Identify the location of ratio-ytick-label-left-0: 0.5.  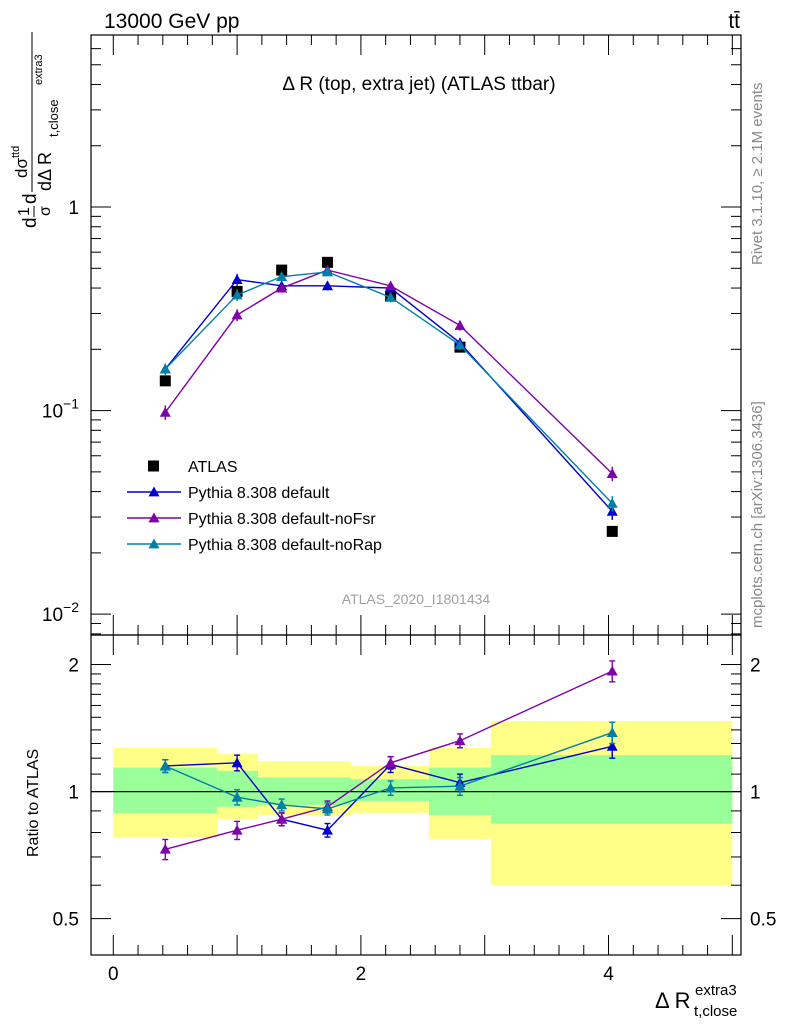
(66, 920).